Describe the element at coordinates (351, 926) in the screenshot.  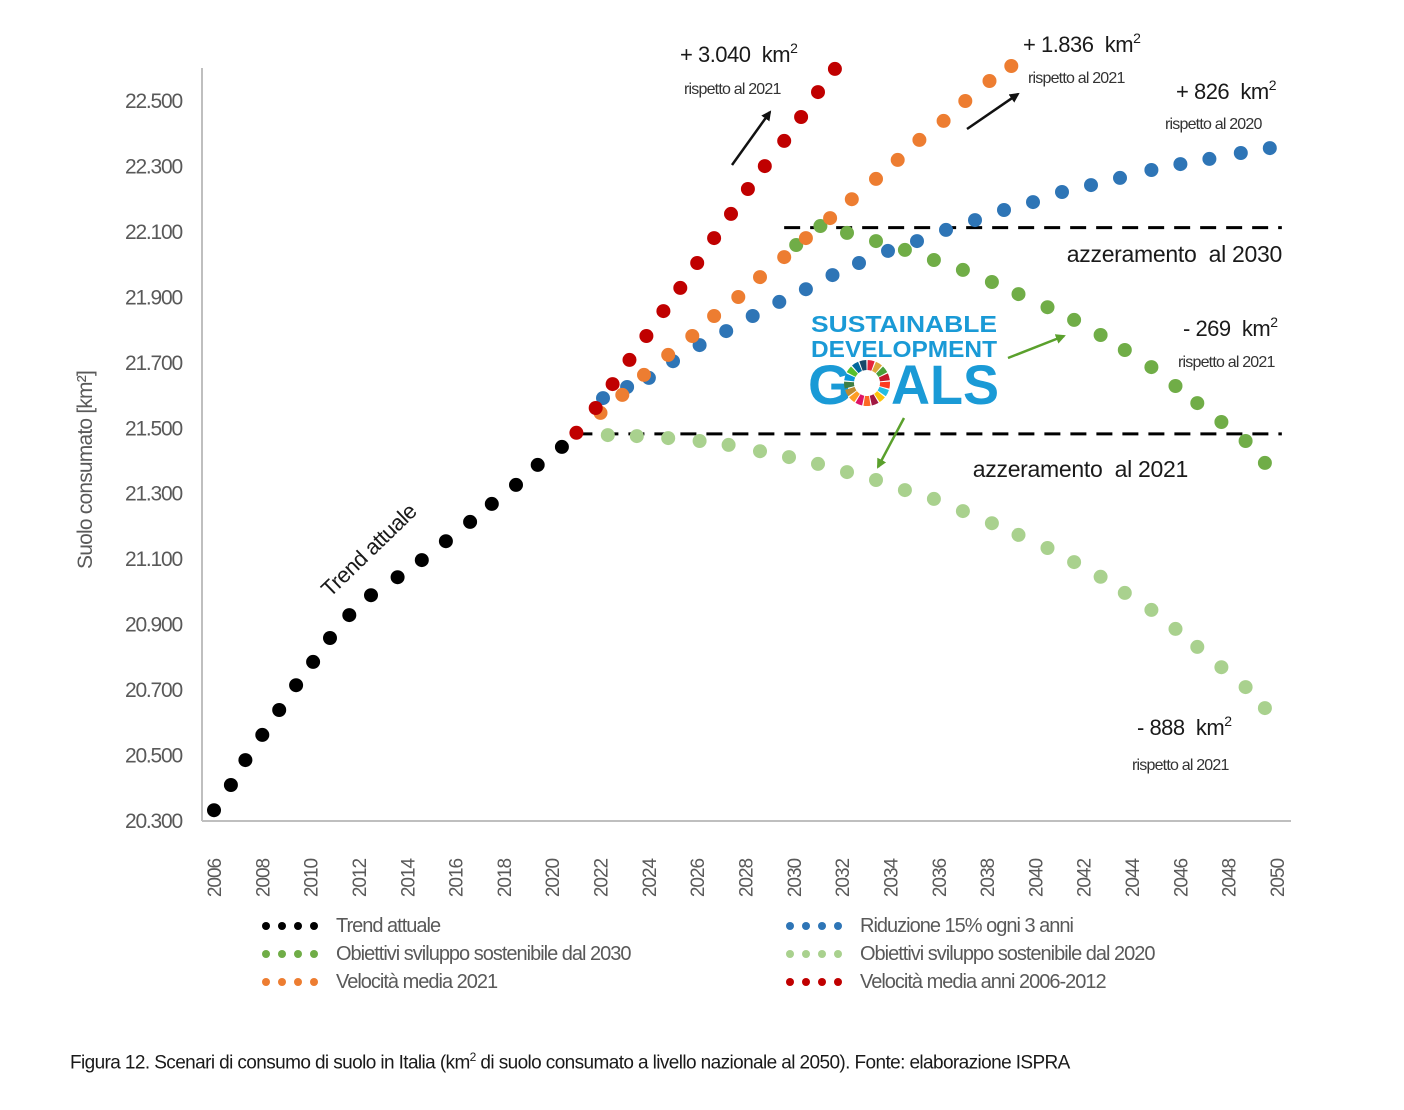
I see `legend-item: Trend attuale` at that location.